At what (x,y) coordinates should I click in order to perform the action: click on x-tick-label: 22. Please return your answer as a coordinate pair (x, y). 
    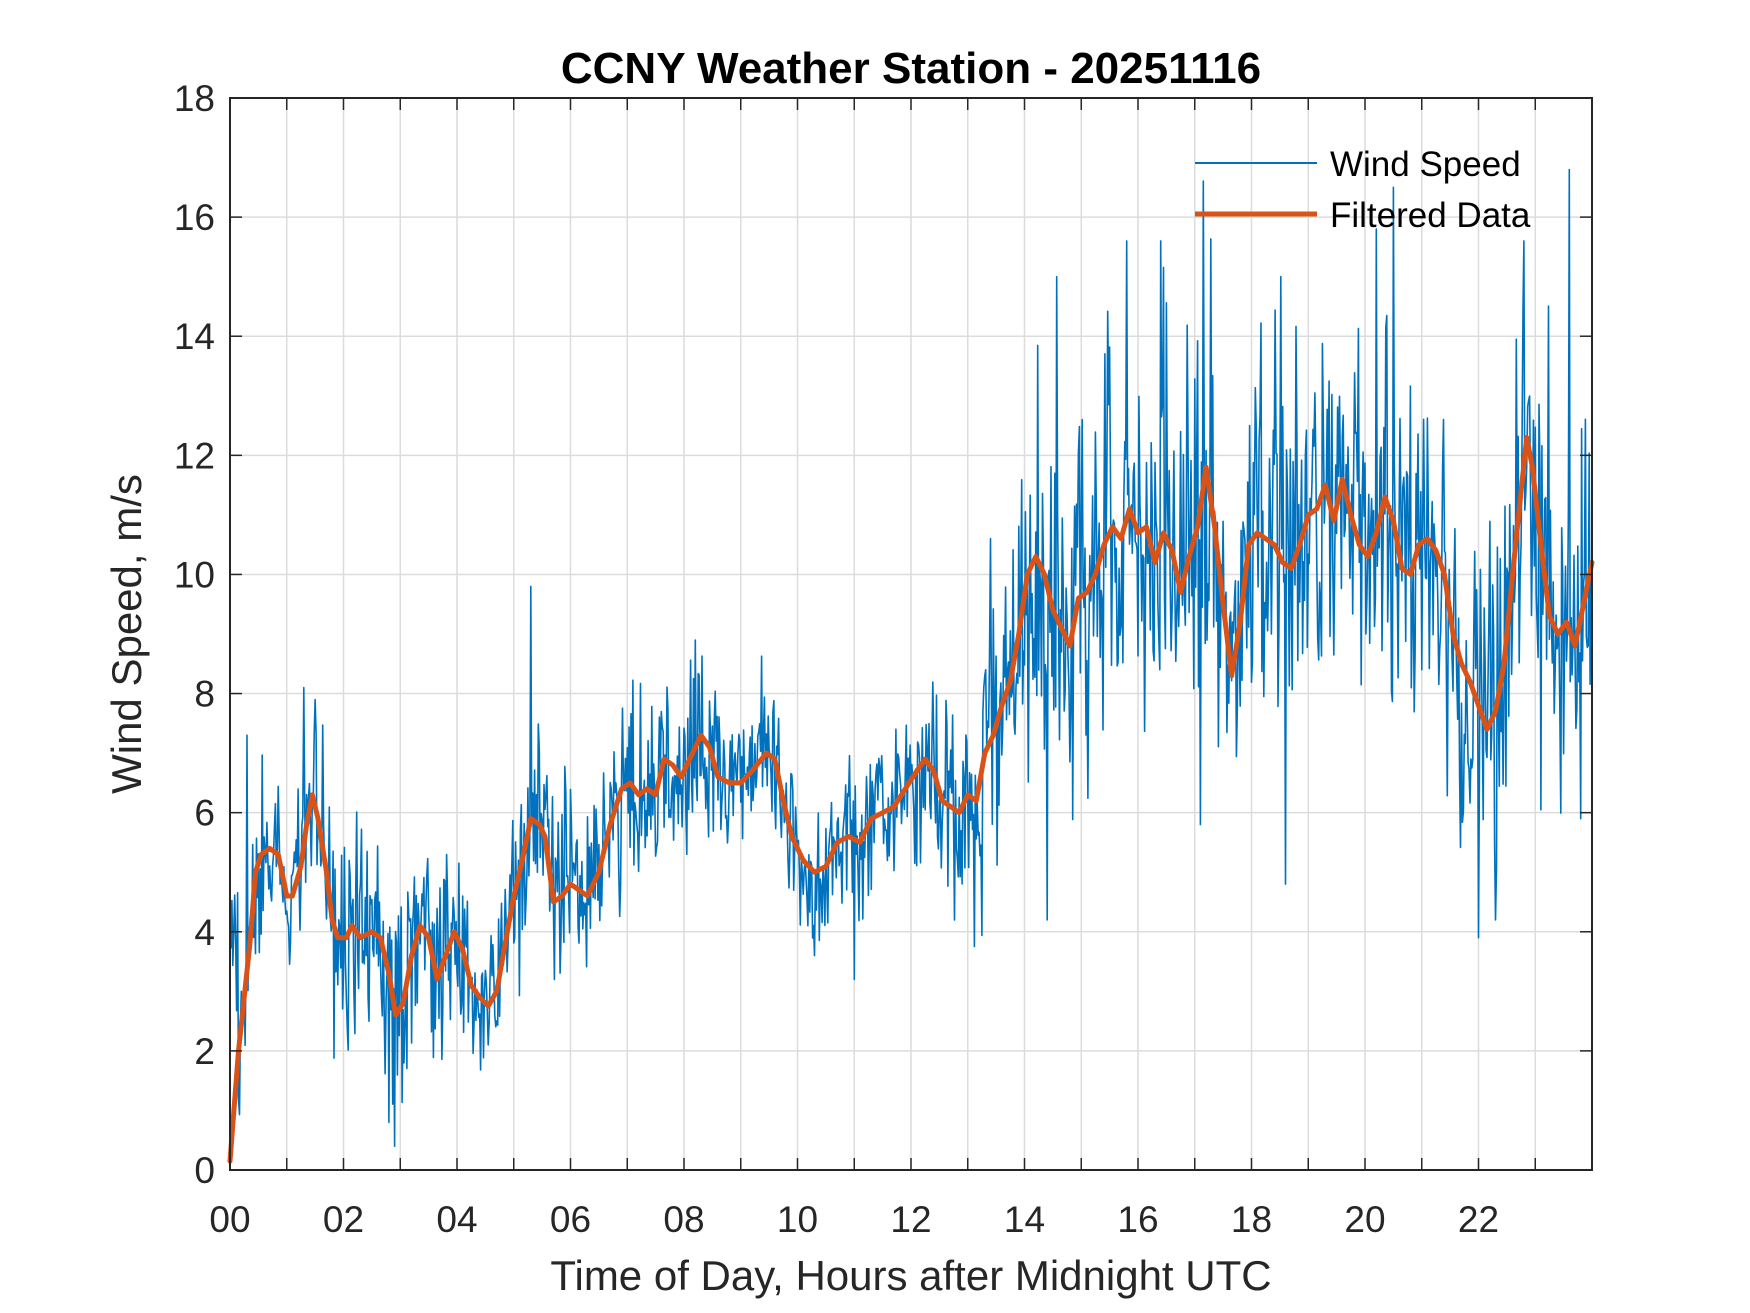
    Looking at the image, I should click on (1478, 1219).